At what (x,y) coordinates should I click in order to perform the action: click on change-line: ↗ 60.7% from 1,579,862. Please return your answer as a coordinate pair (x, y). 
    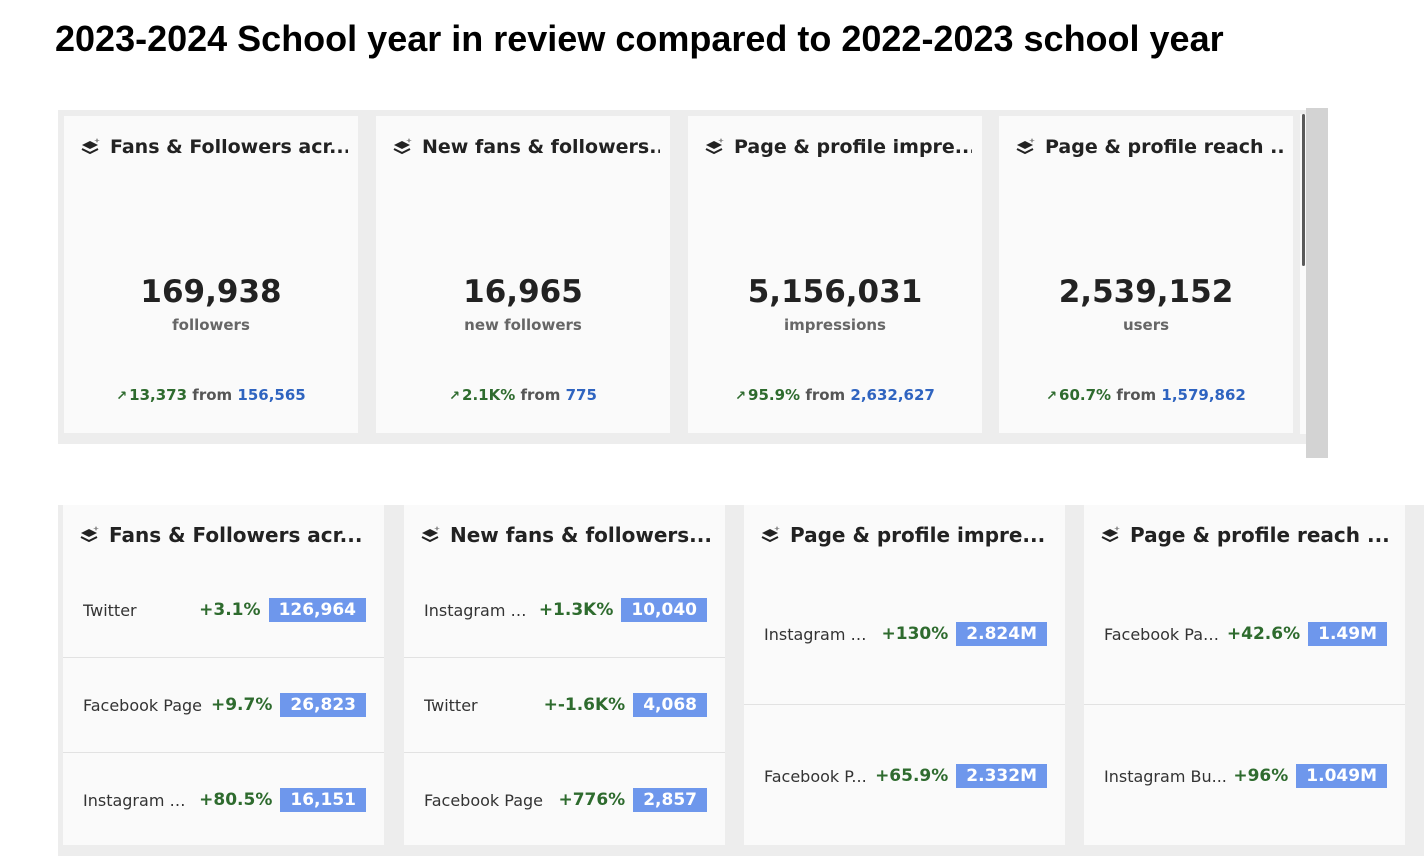
    Looking at the image, I should click on (1146, 395).